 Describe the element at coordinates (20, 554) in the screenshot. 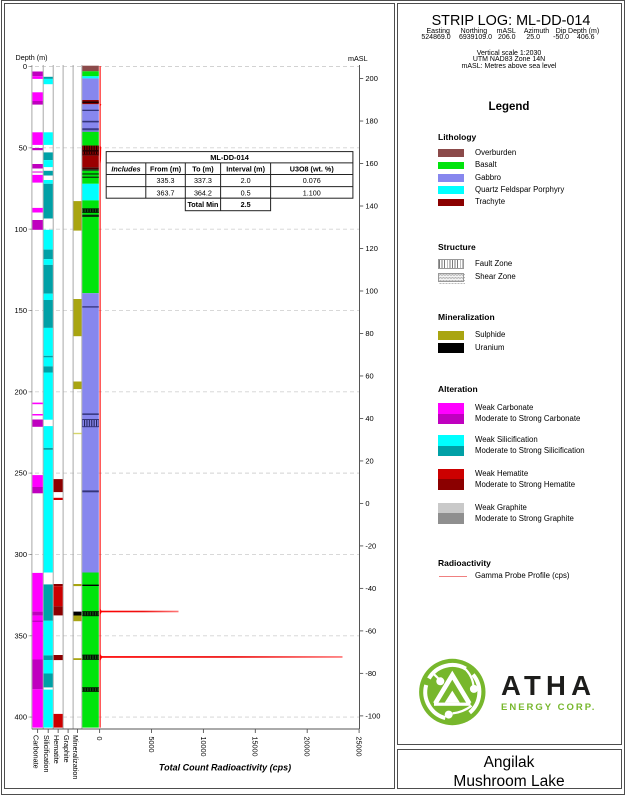

I see `svg-text: 300` at that location.